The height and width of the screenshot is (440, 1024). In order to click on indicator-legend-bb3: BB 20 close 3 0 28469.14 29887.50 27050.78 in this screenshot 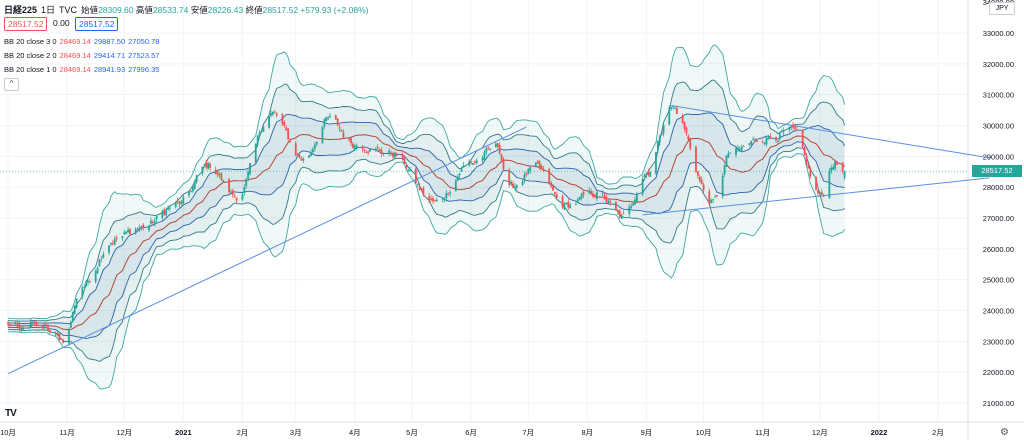, I will do `click(81, 41)`.